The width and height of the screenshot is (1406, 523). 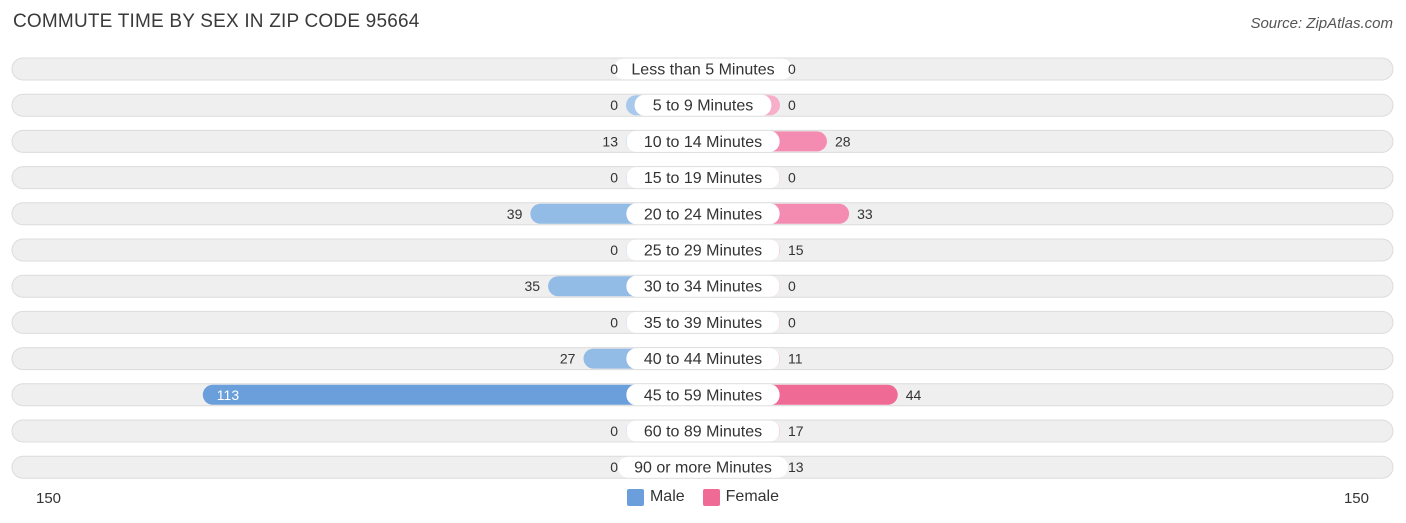 I want to click on category-label: 90 or more Minutes, so click(x=703, y=468).